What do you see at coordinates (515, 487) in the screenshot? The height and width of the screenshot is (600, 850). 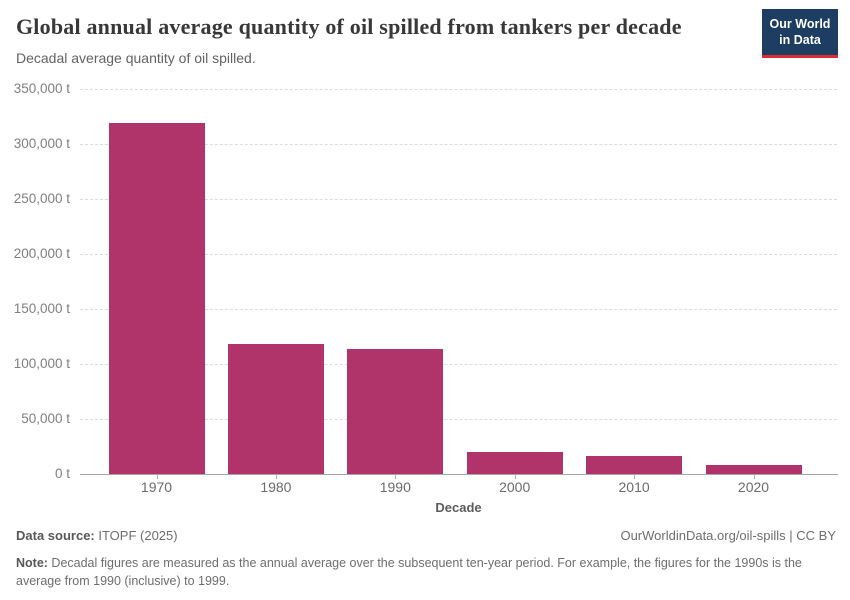 I see `x-axis-tick-label: 2000` at bounding box center [515, 487].